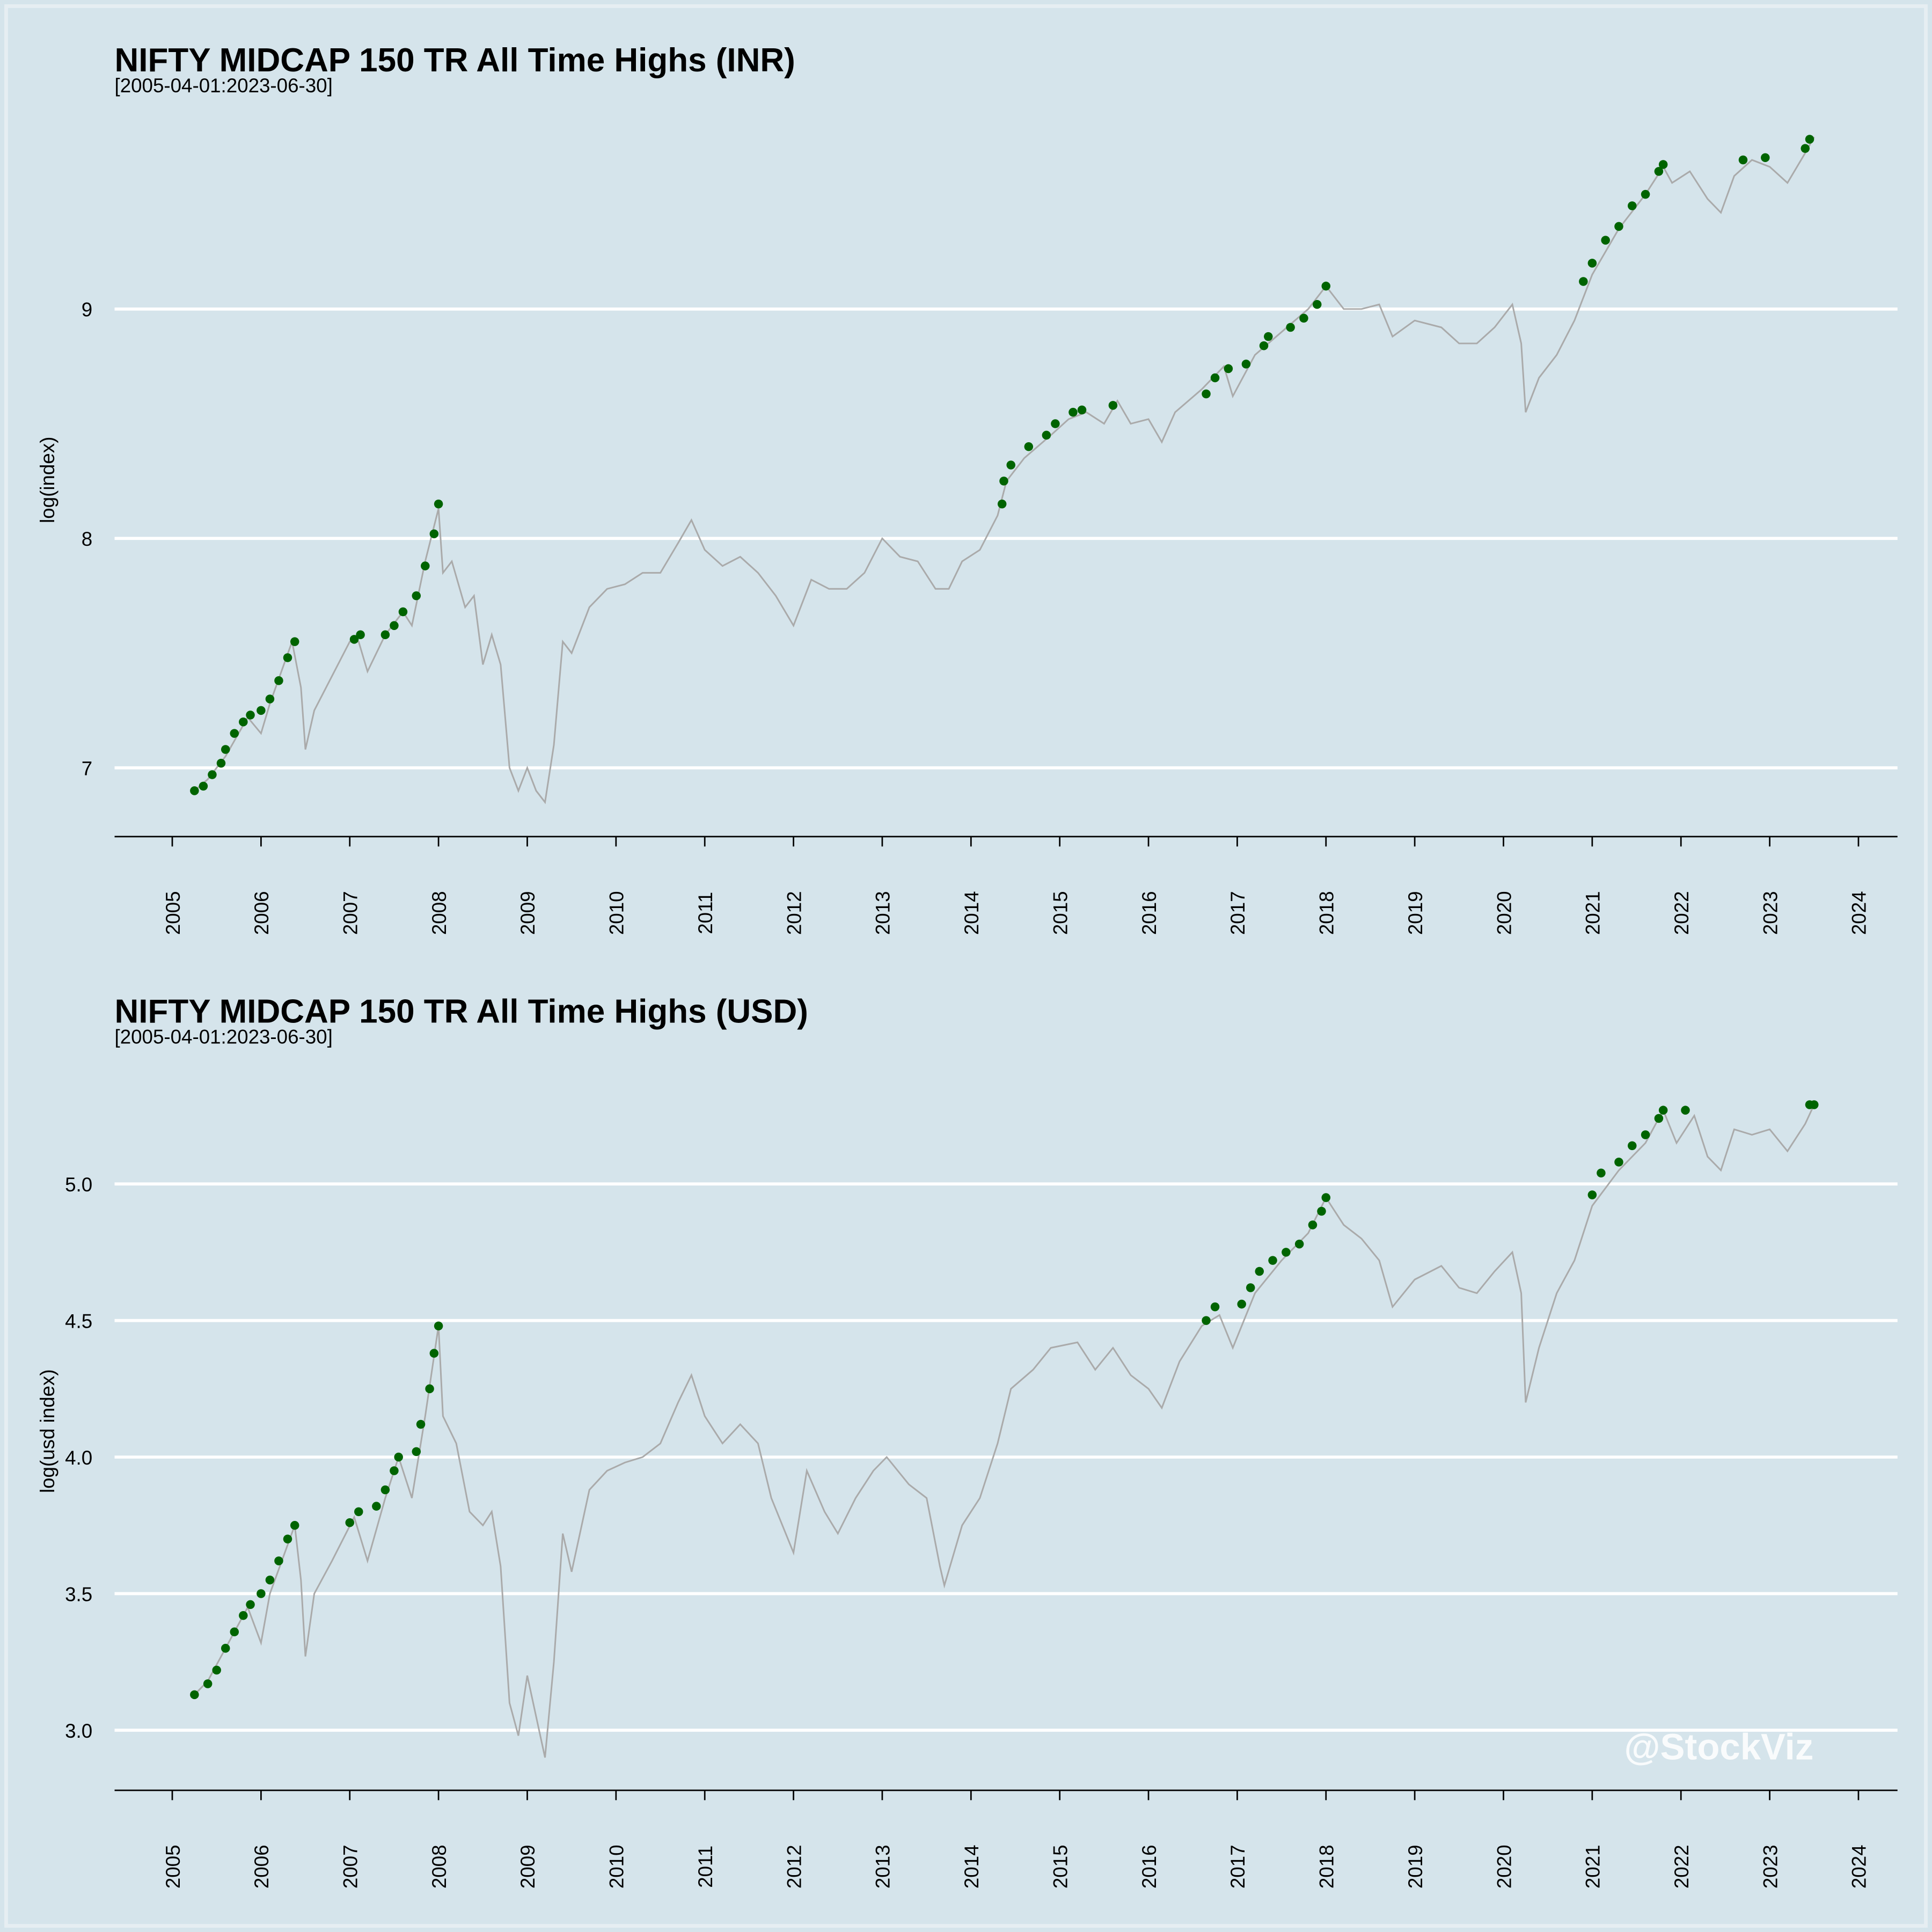 The width and height of the screenshot is (1932, 1932). Describe the element at coordinates (455, 60) in the screenshot. I see `chart-title: NIFTY MIDCAP 150 TR All Time Highs (INR)` at that location.